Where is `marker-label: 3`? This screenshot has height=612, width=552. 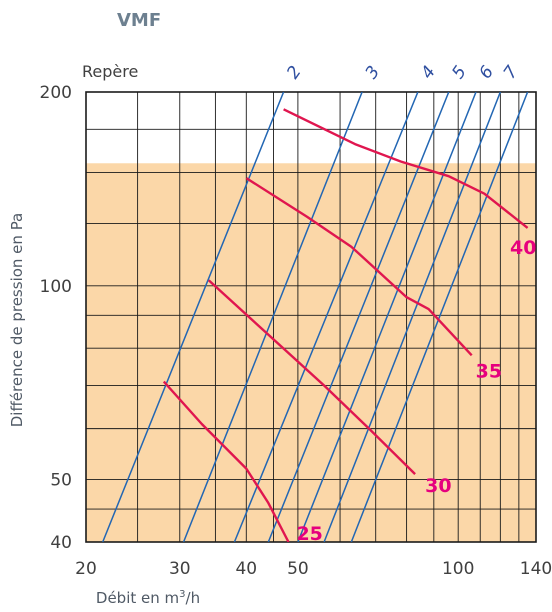 marker-label: 3 is located at coordinates (373, 72).